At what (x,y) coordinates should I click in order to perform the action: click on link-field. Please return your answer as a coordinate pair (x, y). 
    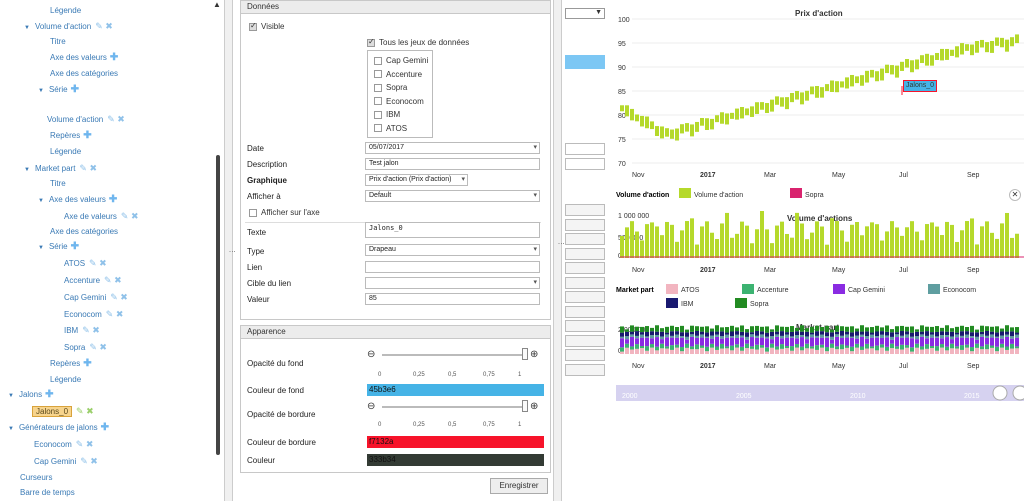
    Looking at the image, I should click on (452, 267).